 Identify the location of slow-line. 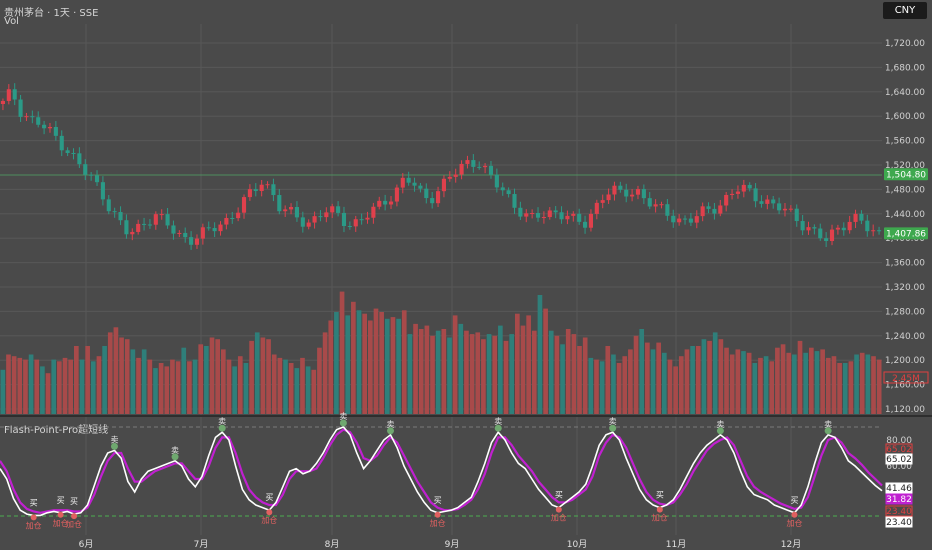
(441, 471).